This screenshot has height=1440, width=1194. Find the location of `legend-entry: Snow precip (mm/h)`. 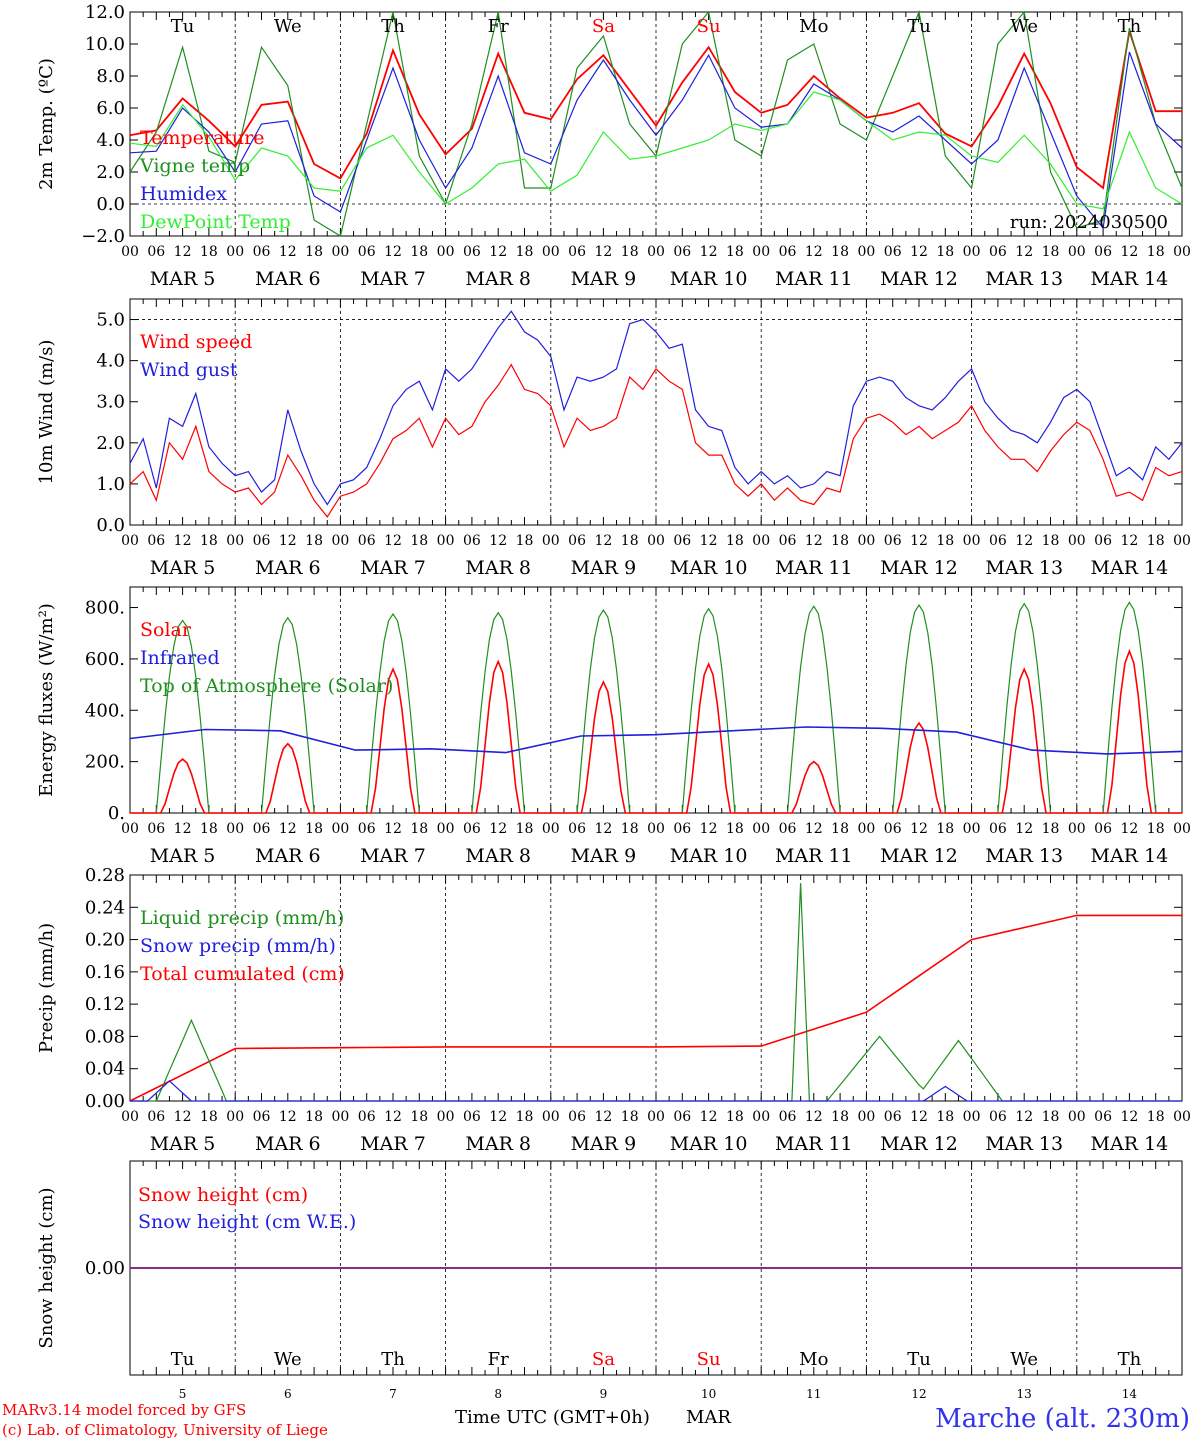

legend-entry: Snow precip (mm/h) is located at coordinates (238, 946).